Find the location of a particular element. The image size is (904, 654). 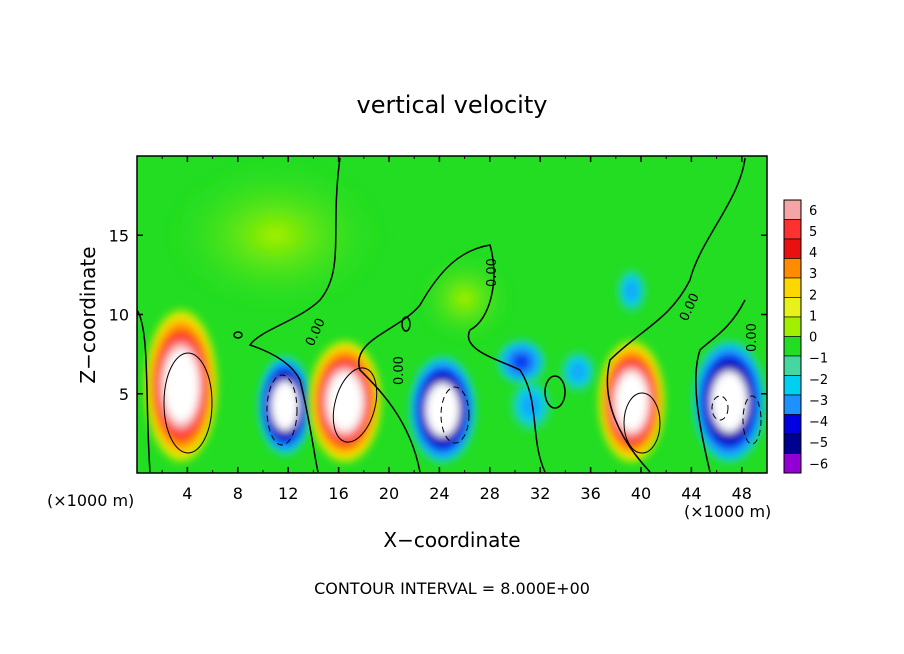

x-unit-right: (×1000 m) is located at coordinates (727, 511).